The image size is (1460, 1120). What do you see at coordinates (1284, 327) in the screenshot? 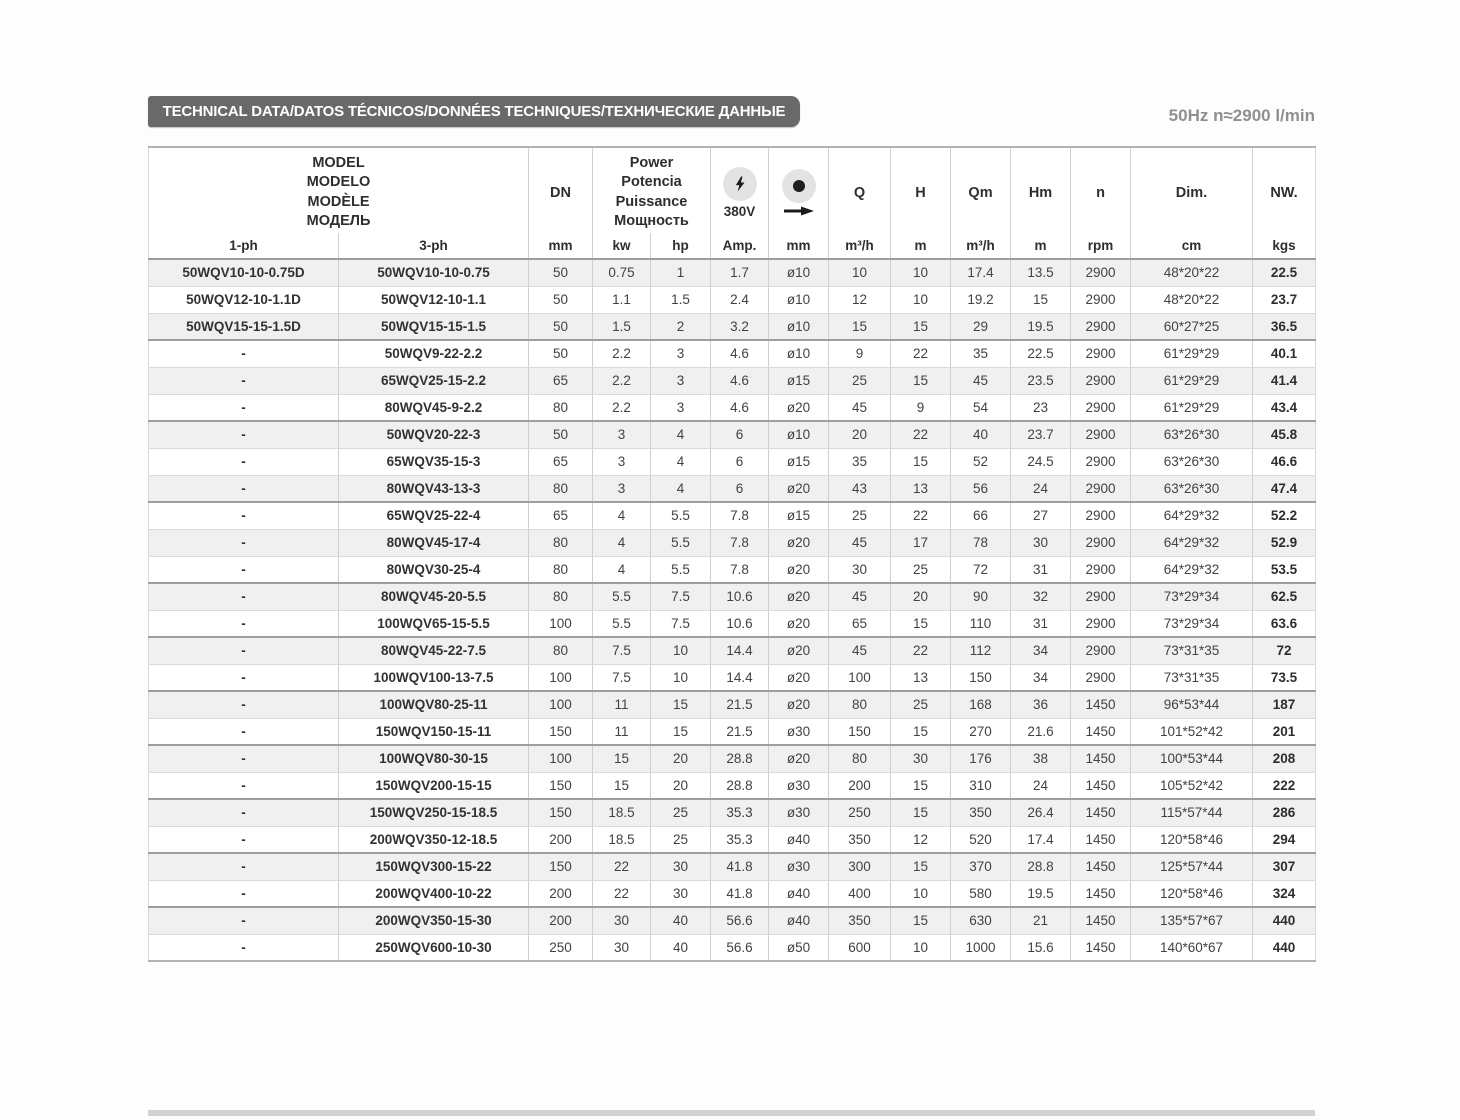
I see `data-cell: 36.5` at bounding box center [1284, 327].